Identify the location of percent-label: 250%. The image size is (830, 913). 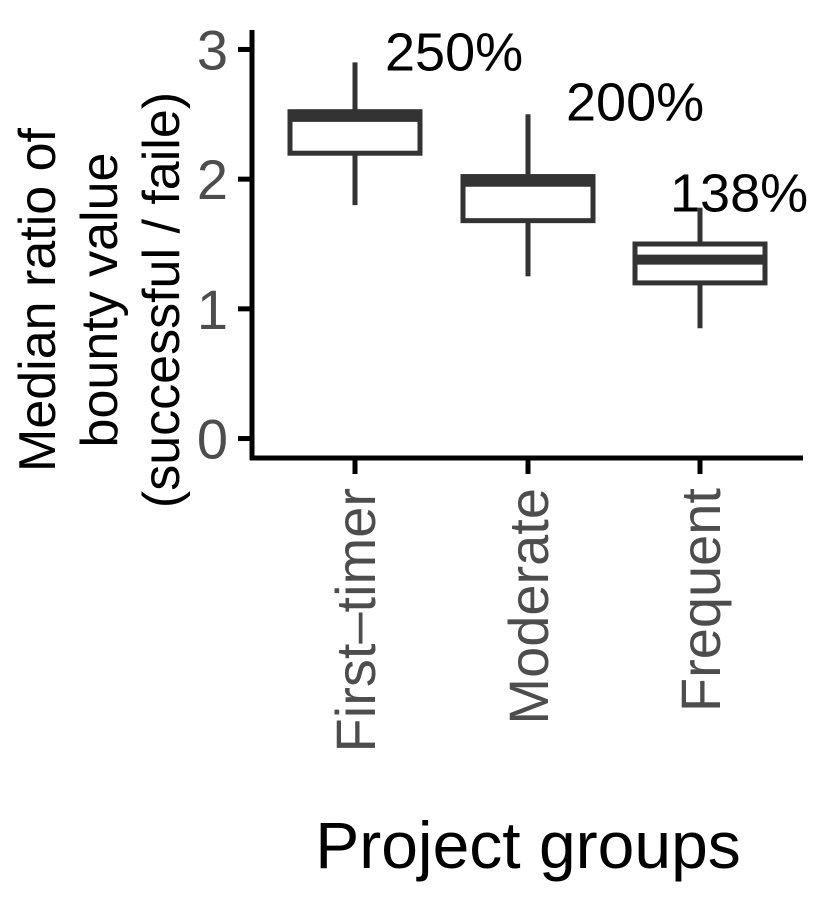
(454, 52).